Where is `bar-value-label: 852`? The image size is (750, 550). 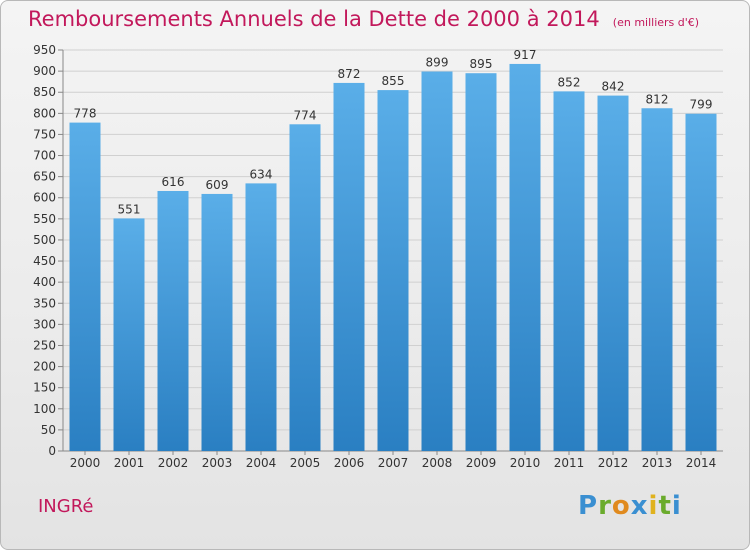
bar-value-label: 852 is located at coordinates (569, 82).